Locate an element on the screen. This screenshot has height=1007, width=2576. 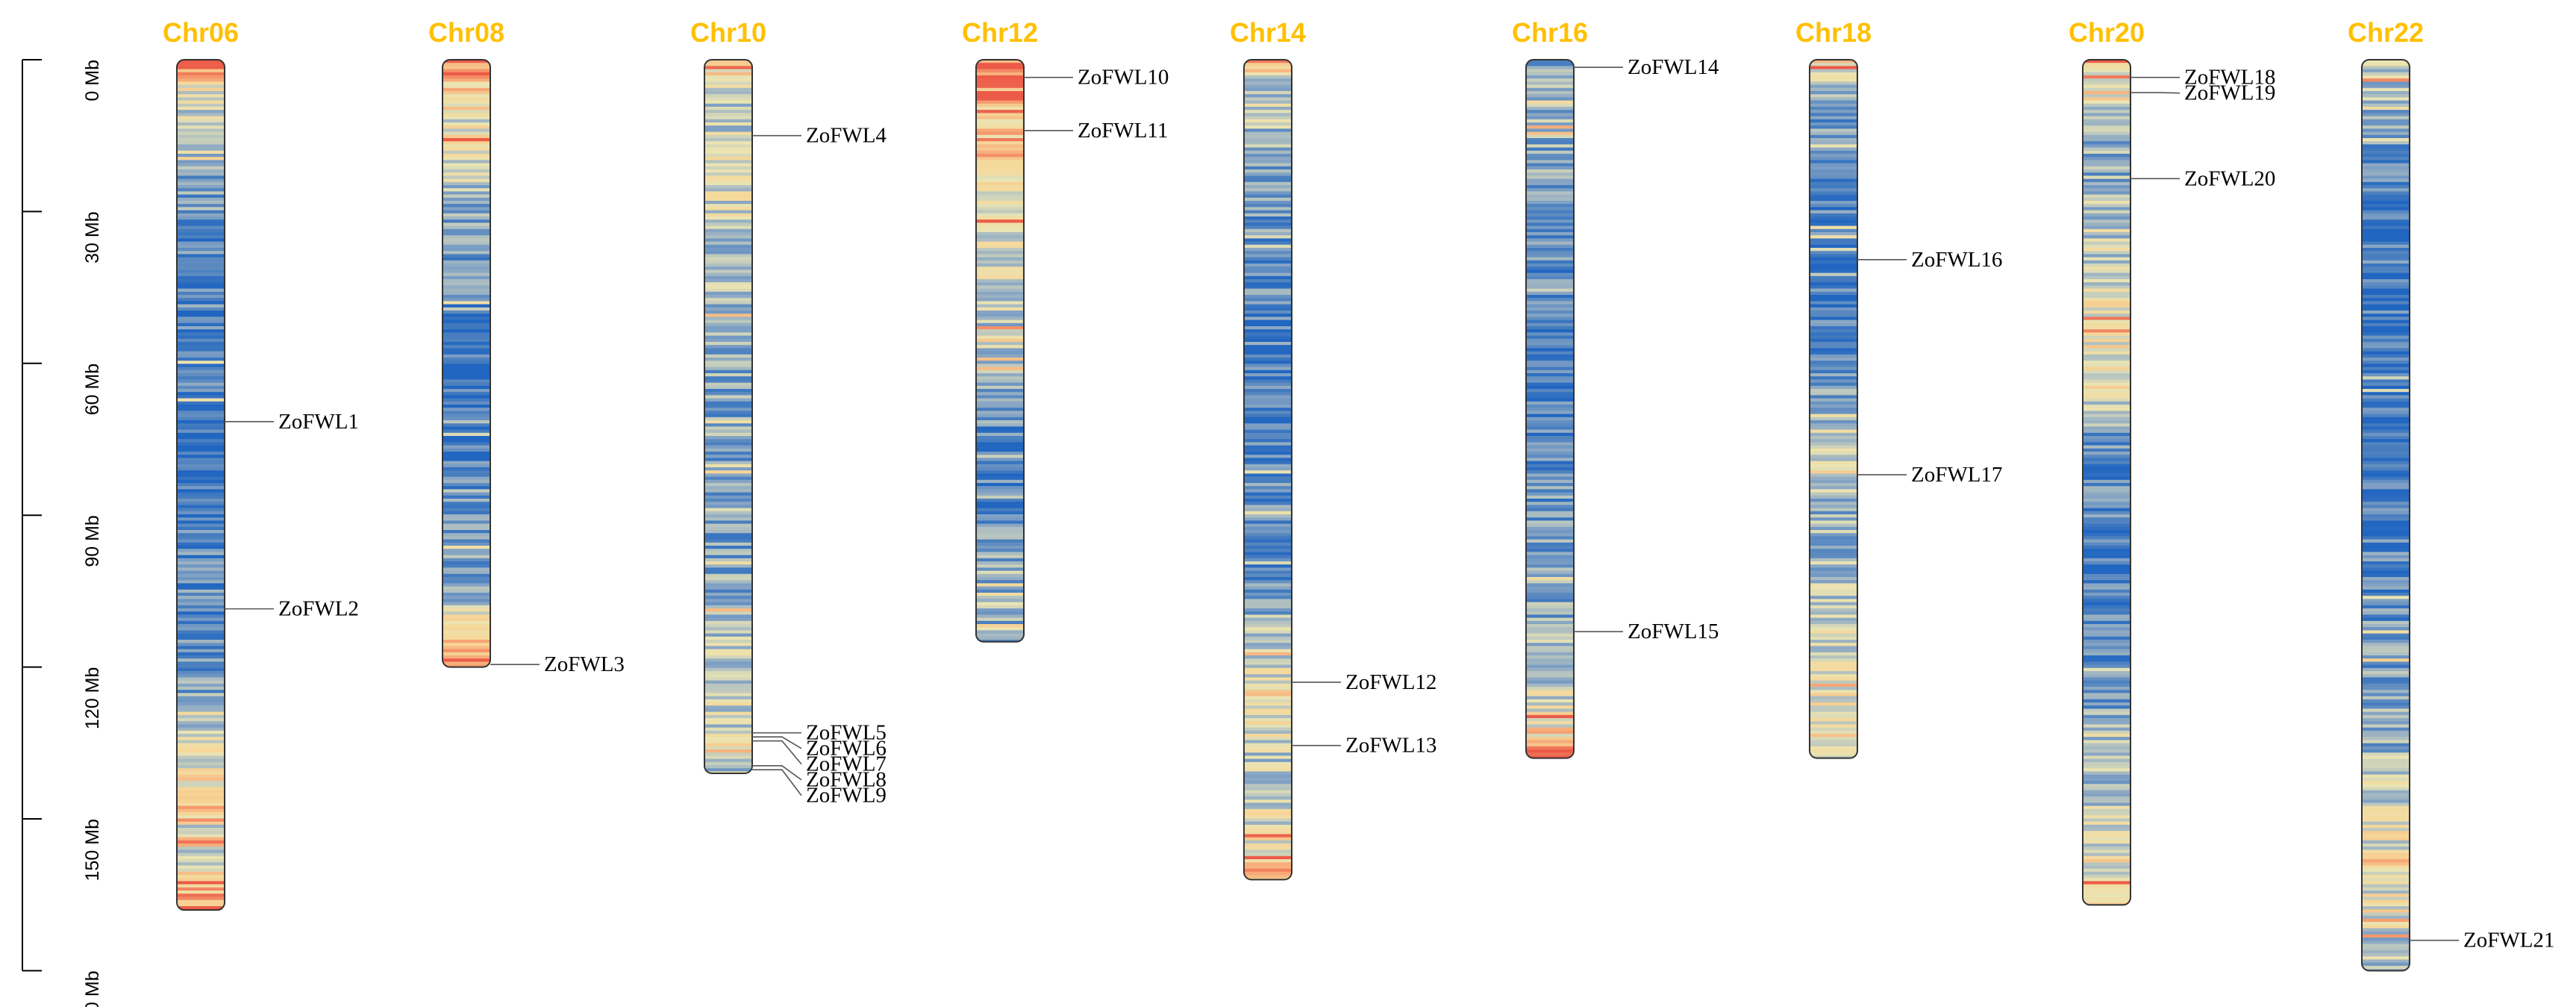
density-bands is located at coordinates (201, 485).